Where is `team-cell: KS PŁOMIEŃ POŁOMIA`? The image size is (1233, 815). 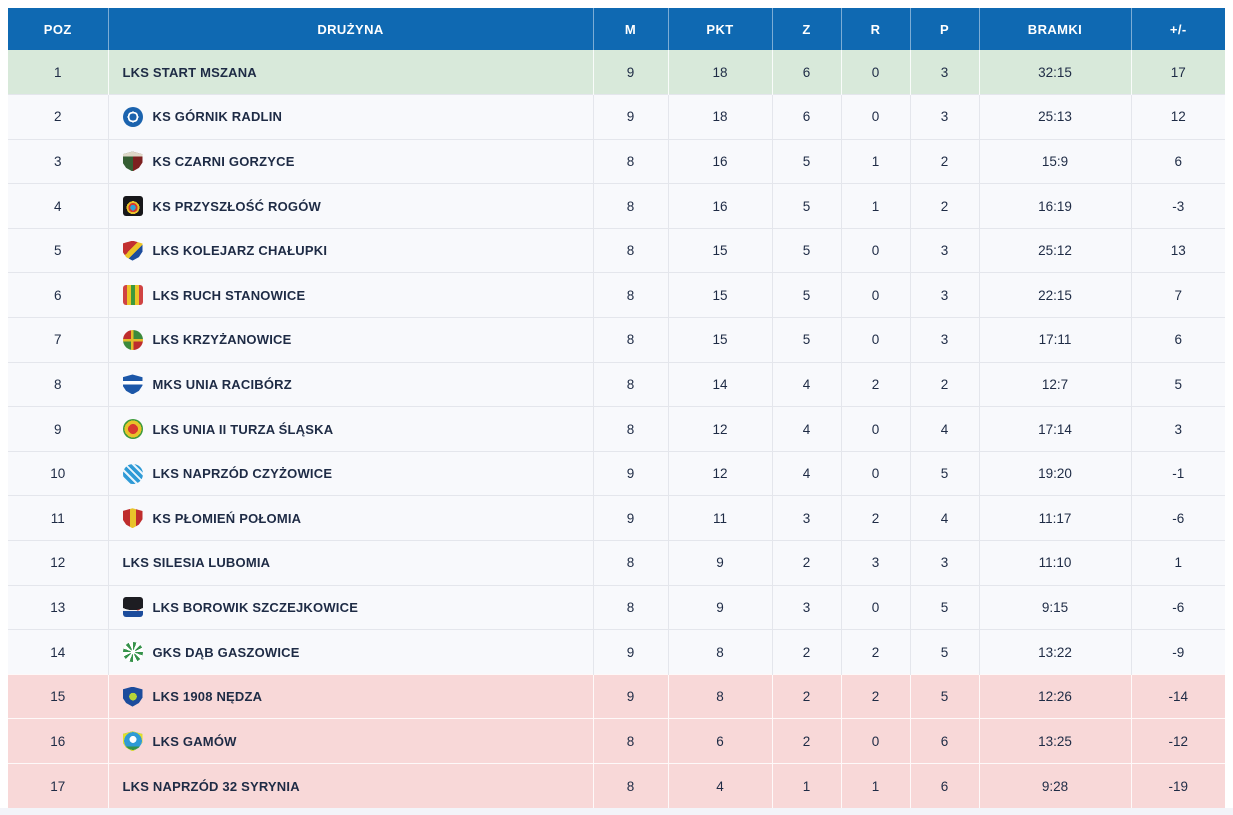
team-cell: KS PŁOMIEŃ POŁOMIA is located at coordinates (350, 518).